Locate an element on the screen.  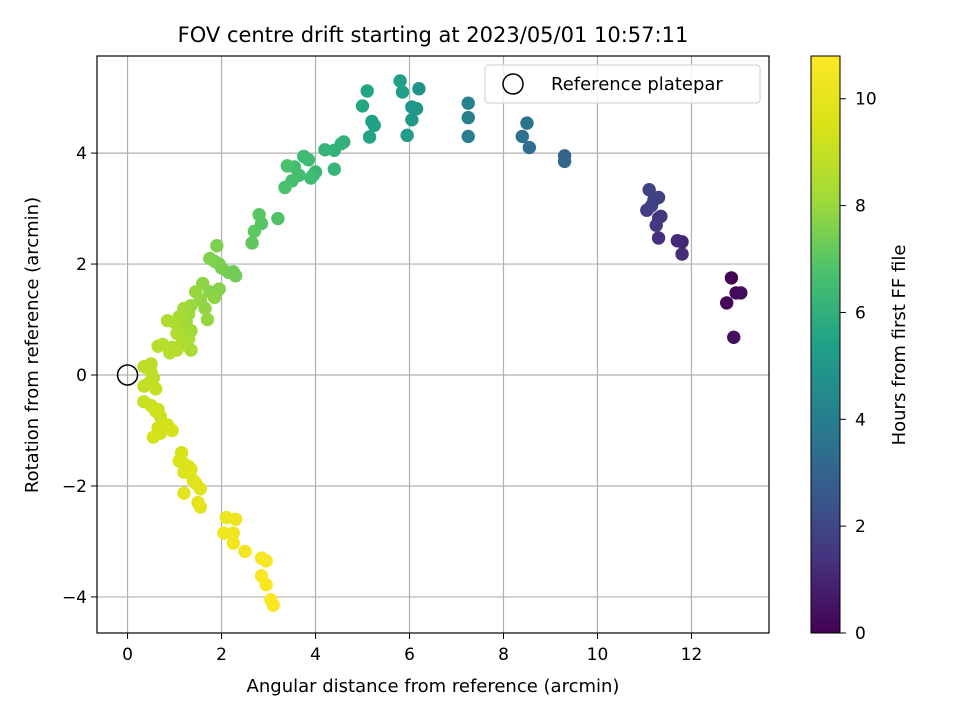
x-tick-label: 6 is located at coordinates (409, 655).